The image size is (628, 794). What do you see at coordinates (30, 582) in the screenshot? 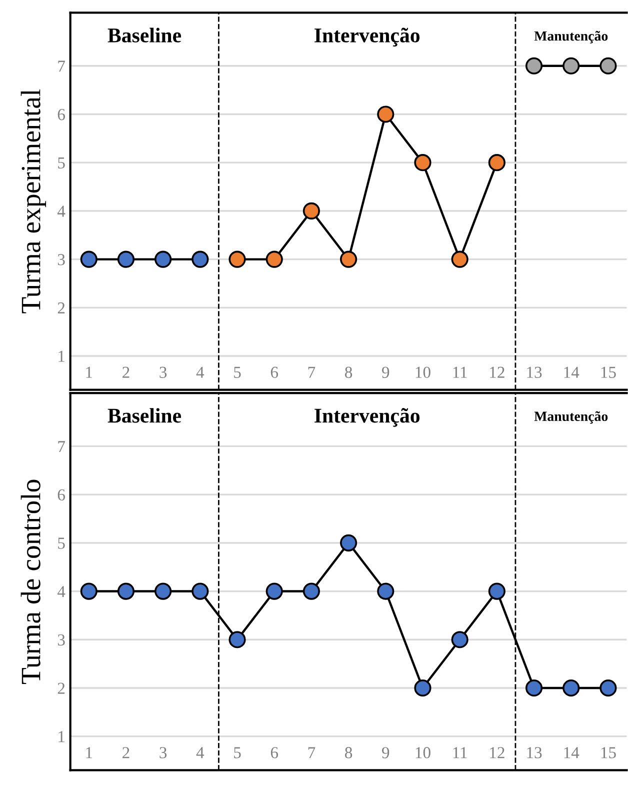
I see `y-axis-title: Turma de controlo` at bounding box center [30, 582].